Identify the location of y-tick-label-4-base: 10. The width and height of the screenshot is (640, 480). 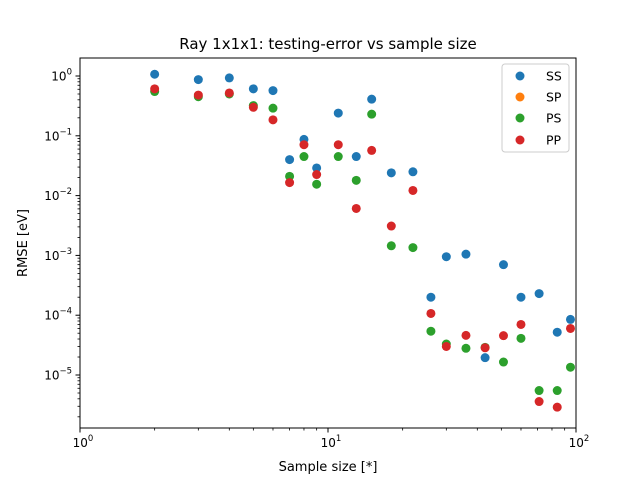
(51, 136).